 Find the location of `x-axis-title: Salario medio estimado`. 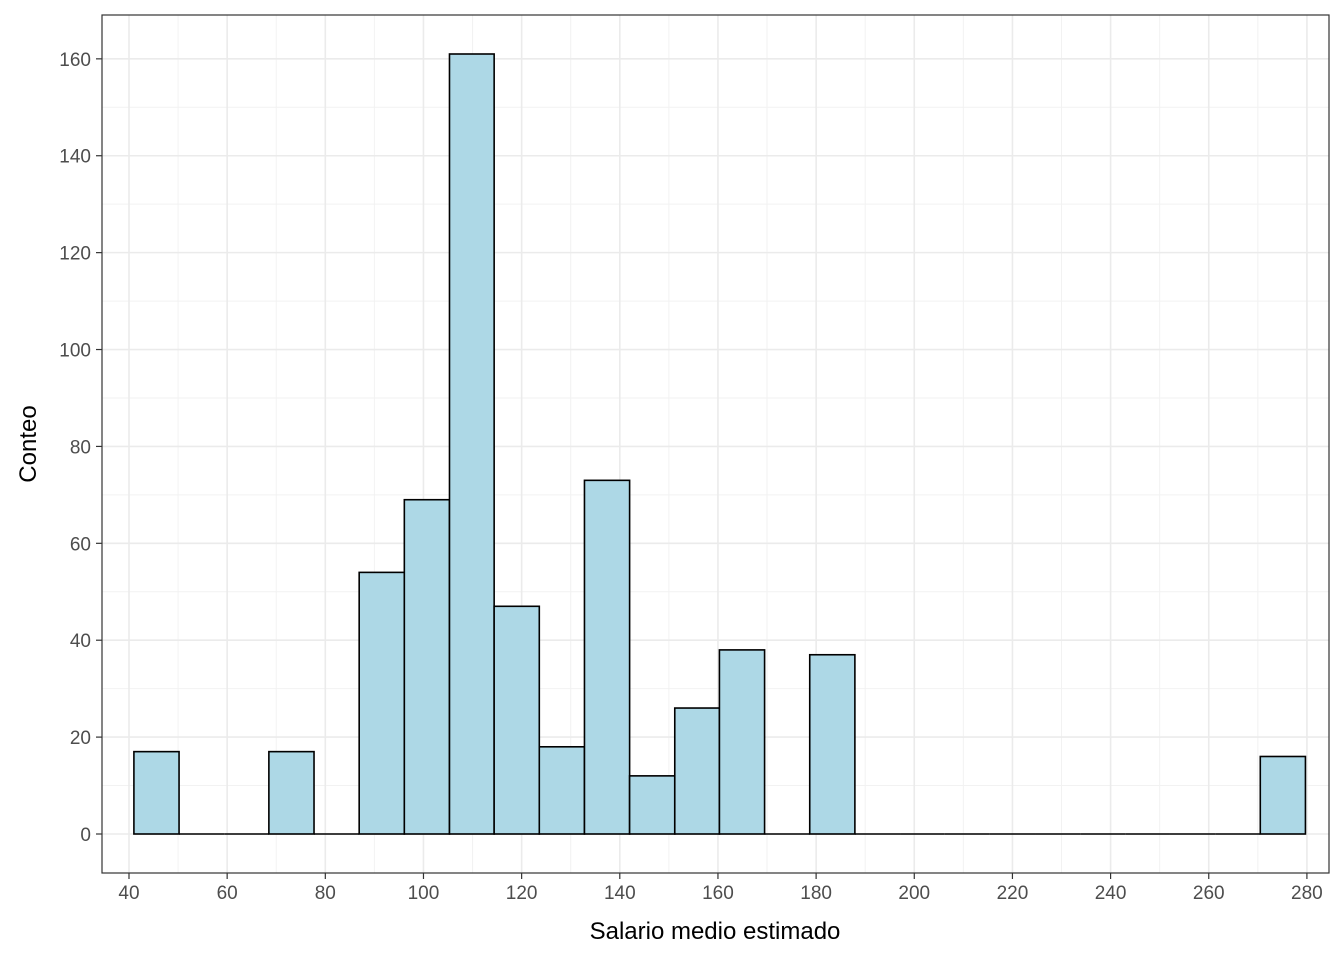

x-axis-title: Salario medio estimado is located at coordinates (715, 931).